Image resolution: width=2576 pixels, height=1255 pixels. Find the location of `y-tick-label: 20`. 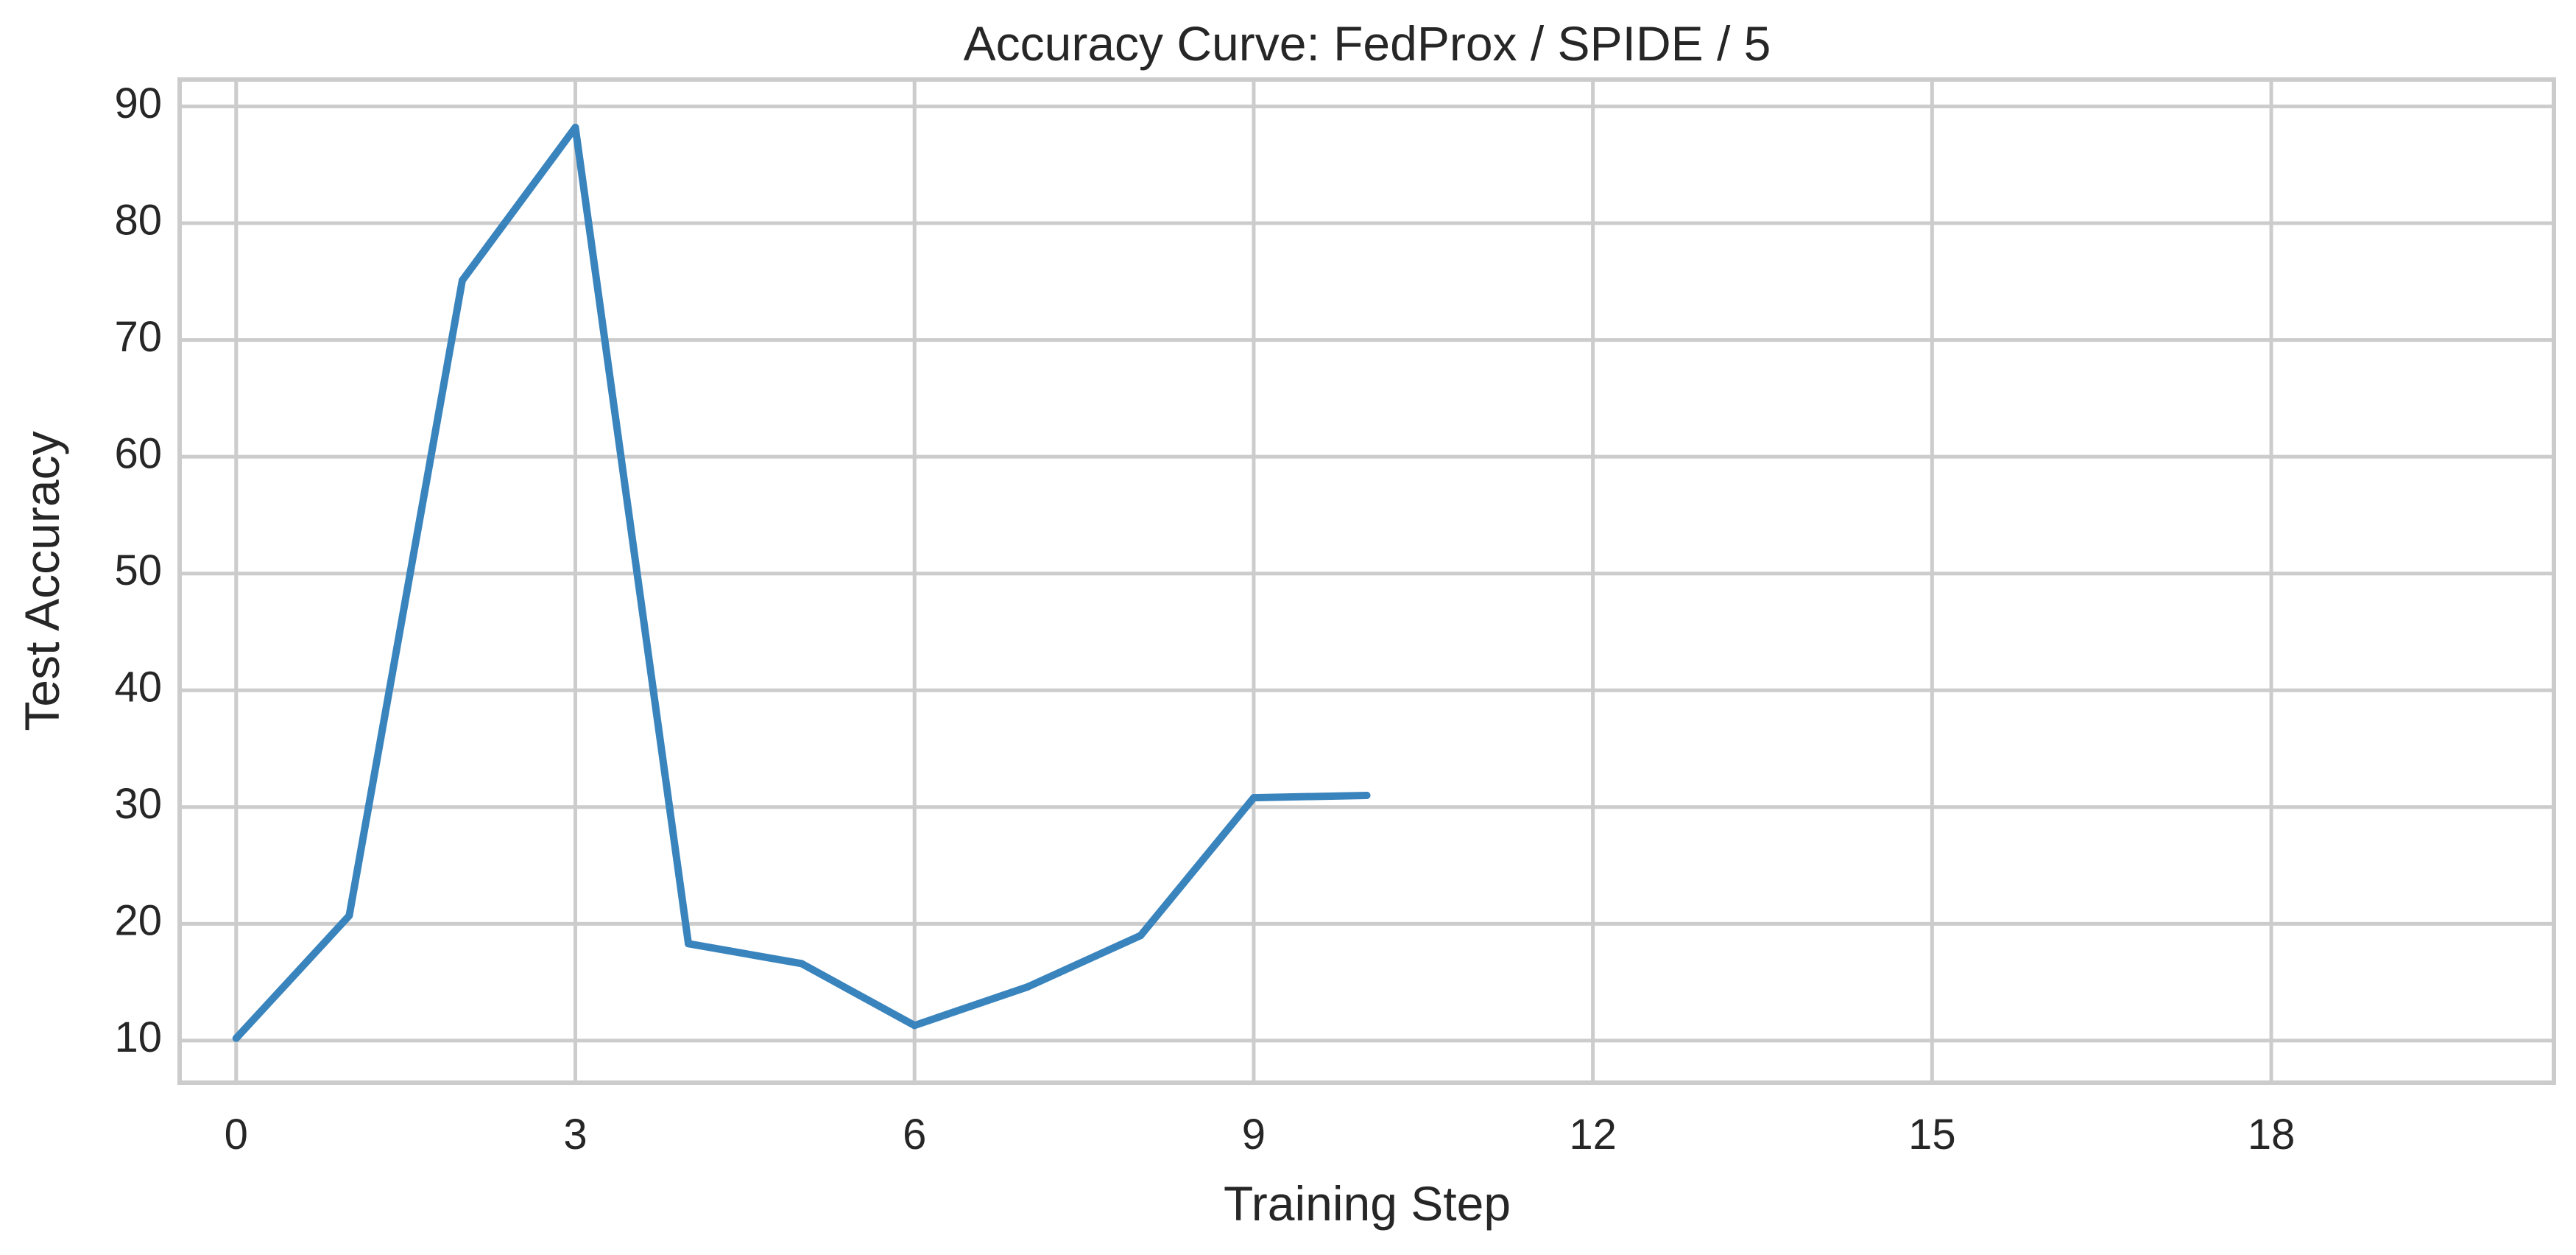

y-tick-label: 20 is located at coordinates (138, 921).